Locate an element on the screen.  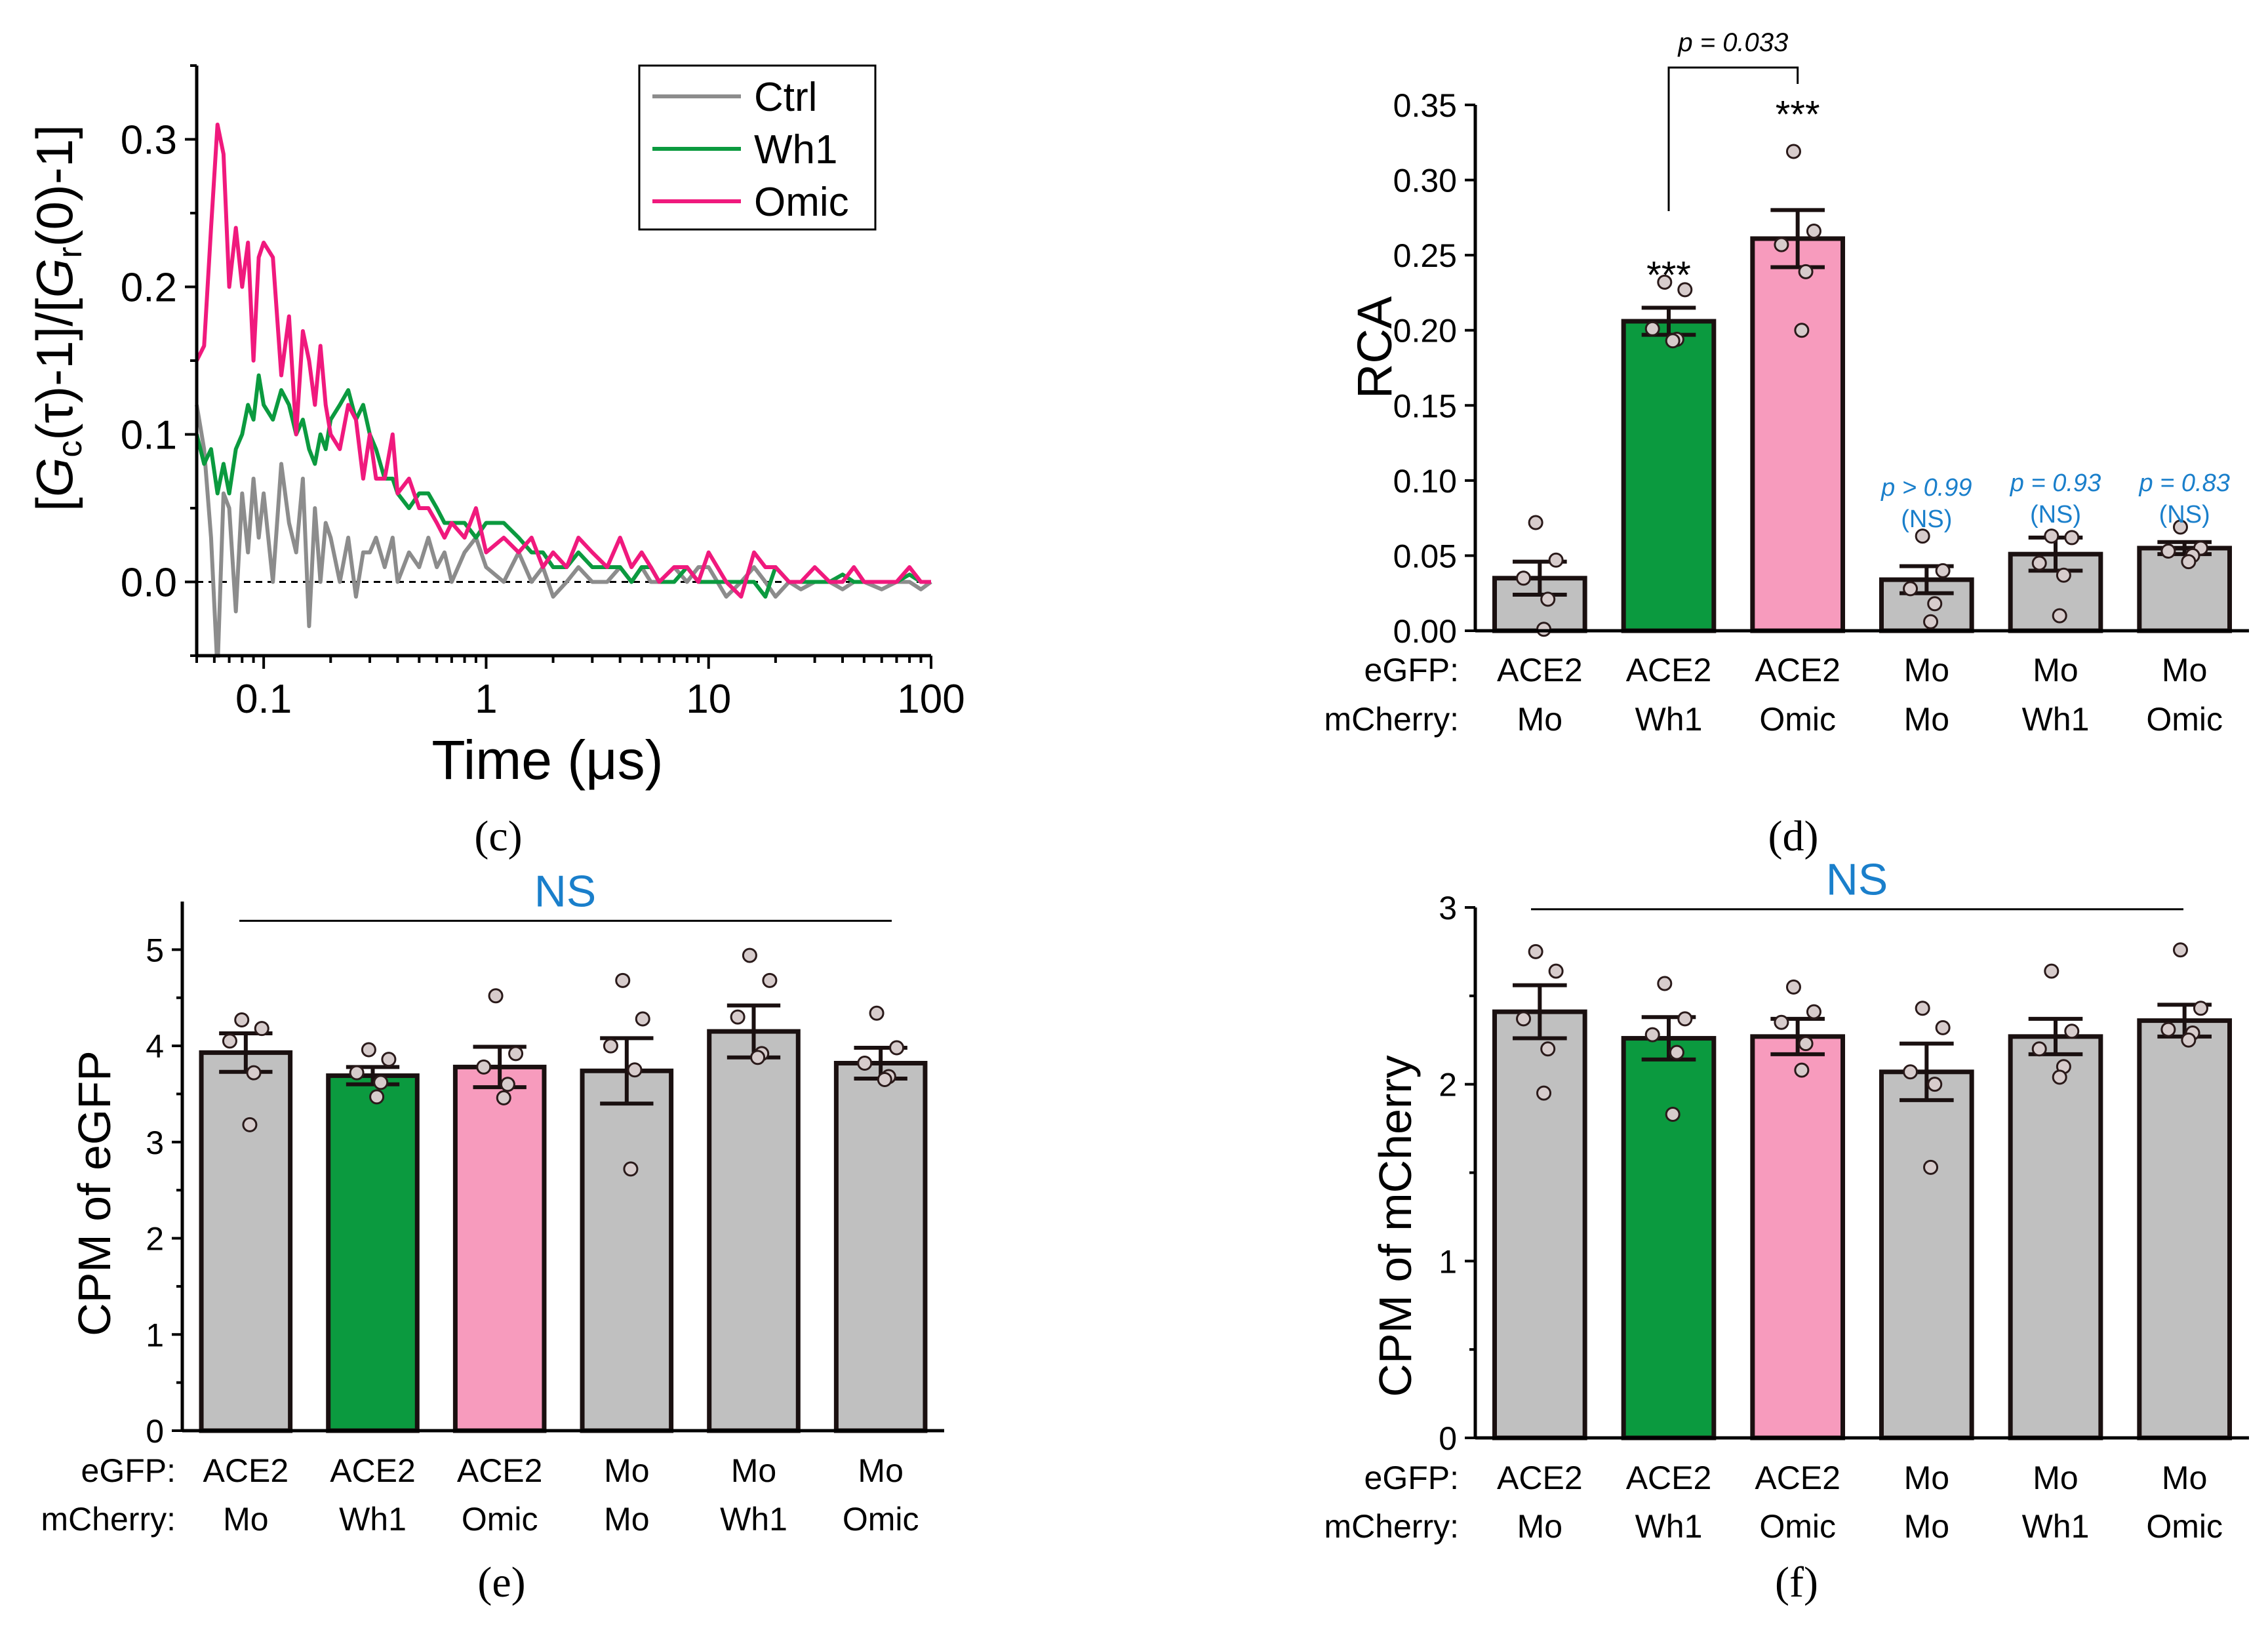
e-y-tick-label: 0 is located at coordinates (155, 1431).